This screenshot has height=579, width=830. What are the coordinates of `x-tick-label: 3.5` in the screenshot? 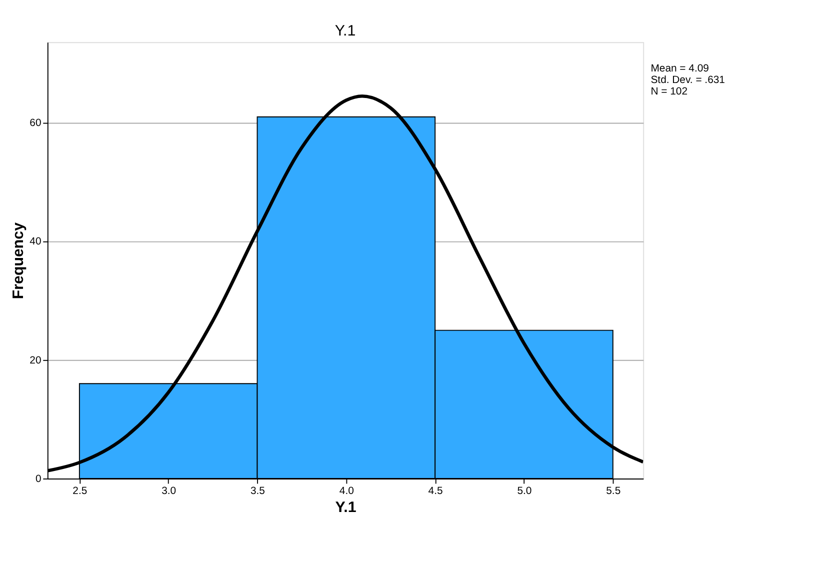 It's located at (258, 492).